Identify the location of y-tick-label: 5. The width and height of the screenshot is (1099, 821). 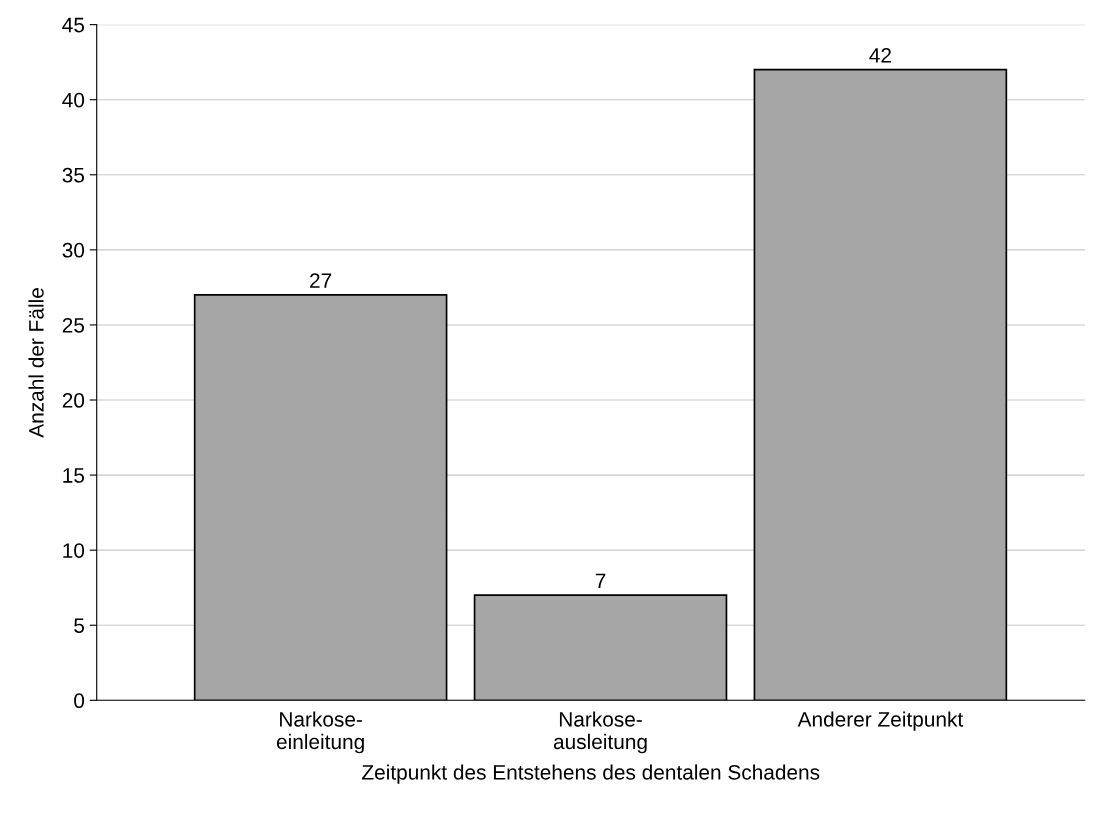
(79, 625).